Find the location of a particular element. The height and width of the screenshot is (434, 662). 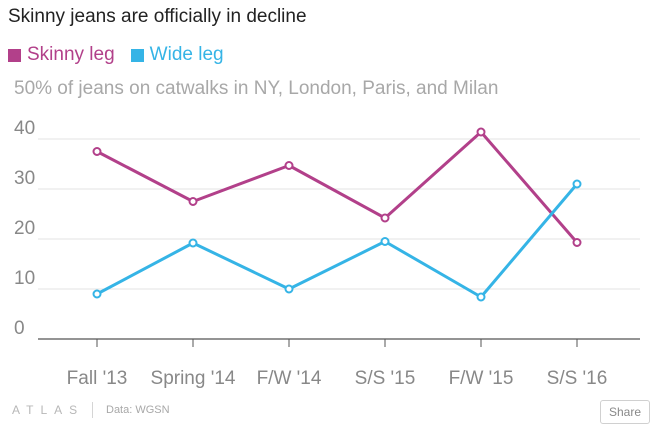

legend-label-wide: Wide leg is located at coordinates (186, 54).